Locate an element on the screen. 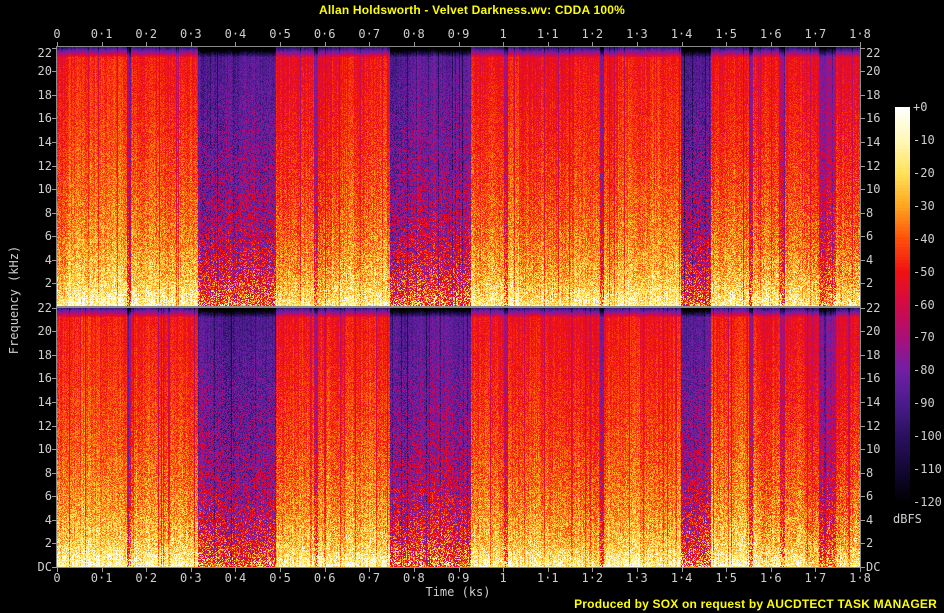 The width and height of the screenshot is (944, 613). time-tick-label-bottom: 1·6 is located at coordinates (770, 578).